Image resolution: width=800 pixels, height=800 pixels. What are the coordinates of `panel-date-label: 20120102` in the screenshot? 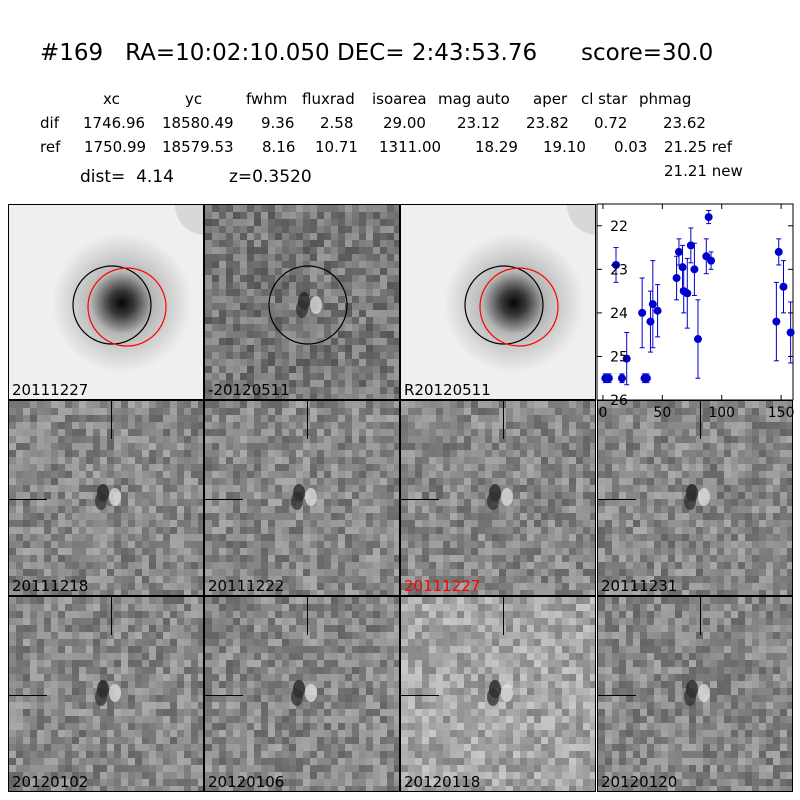 It's located at (50, 782).